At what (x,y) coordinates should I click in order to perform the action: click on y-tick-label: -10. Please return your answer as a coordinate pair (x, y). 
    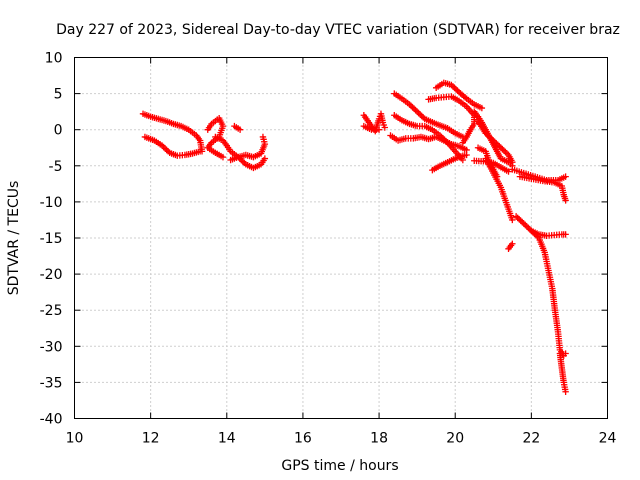
    Looking at the image, I should click on (51, 203).